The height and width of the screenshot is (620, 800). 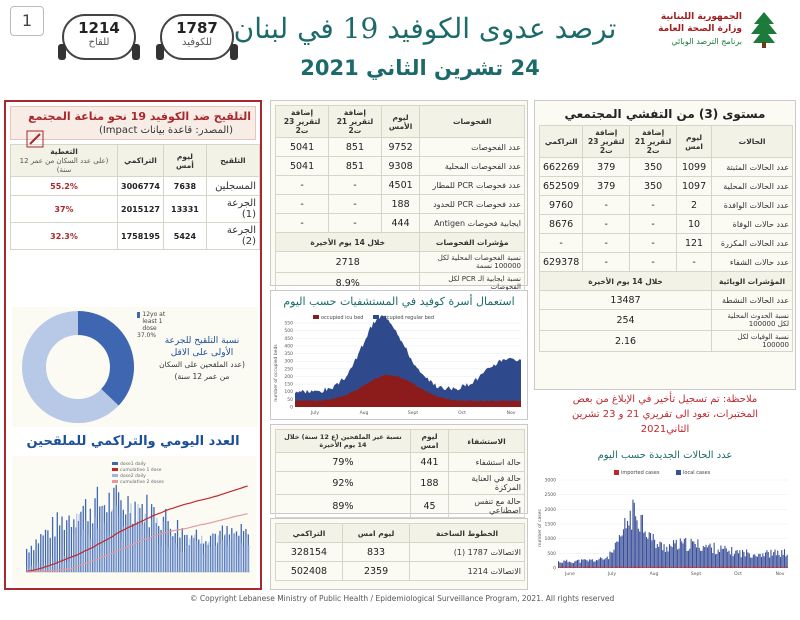 What do you see at coordinates (429, 462) in the screenshot?
I see `cell-value: 441` at bounding box center [429, 462].